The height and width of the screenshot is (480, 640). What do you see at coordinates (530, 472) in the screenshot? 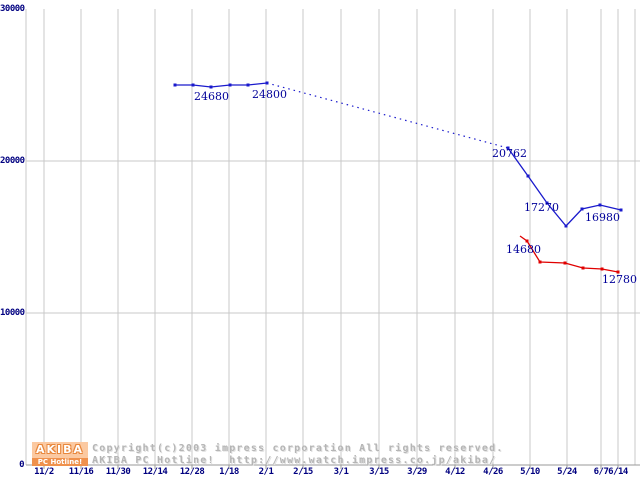
I see `x-tick-label: 5/10` at bounding box center [530, 472].